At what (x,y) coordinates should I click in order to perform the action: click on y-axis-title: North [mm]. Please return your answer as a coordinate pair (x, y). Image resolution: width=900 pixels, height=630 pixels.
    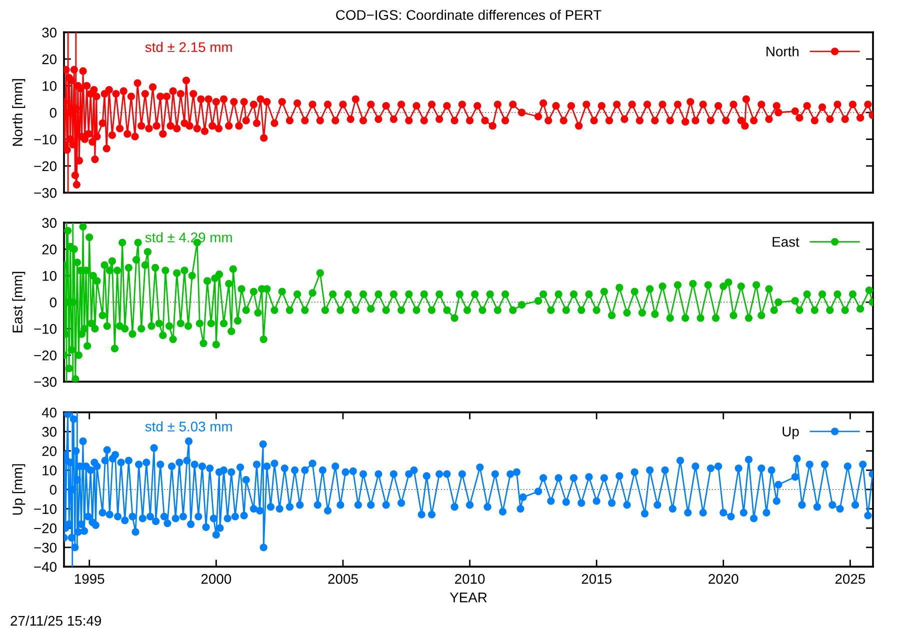
    Looking at the image, I should click on (19, 112).